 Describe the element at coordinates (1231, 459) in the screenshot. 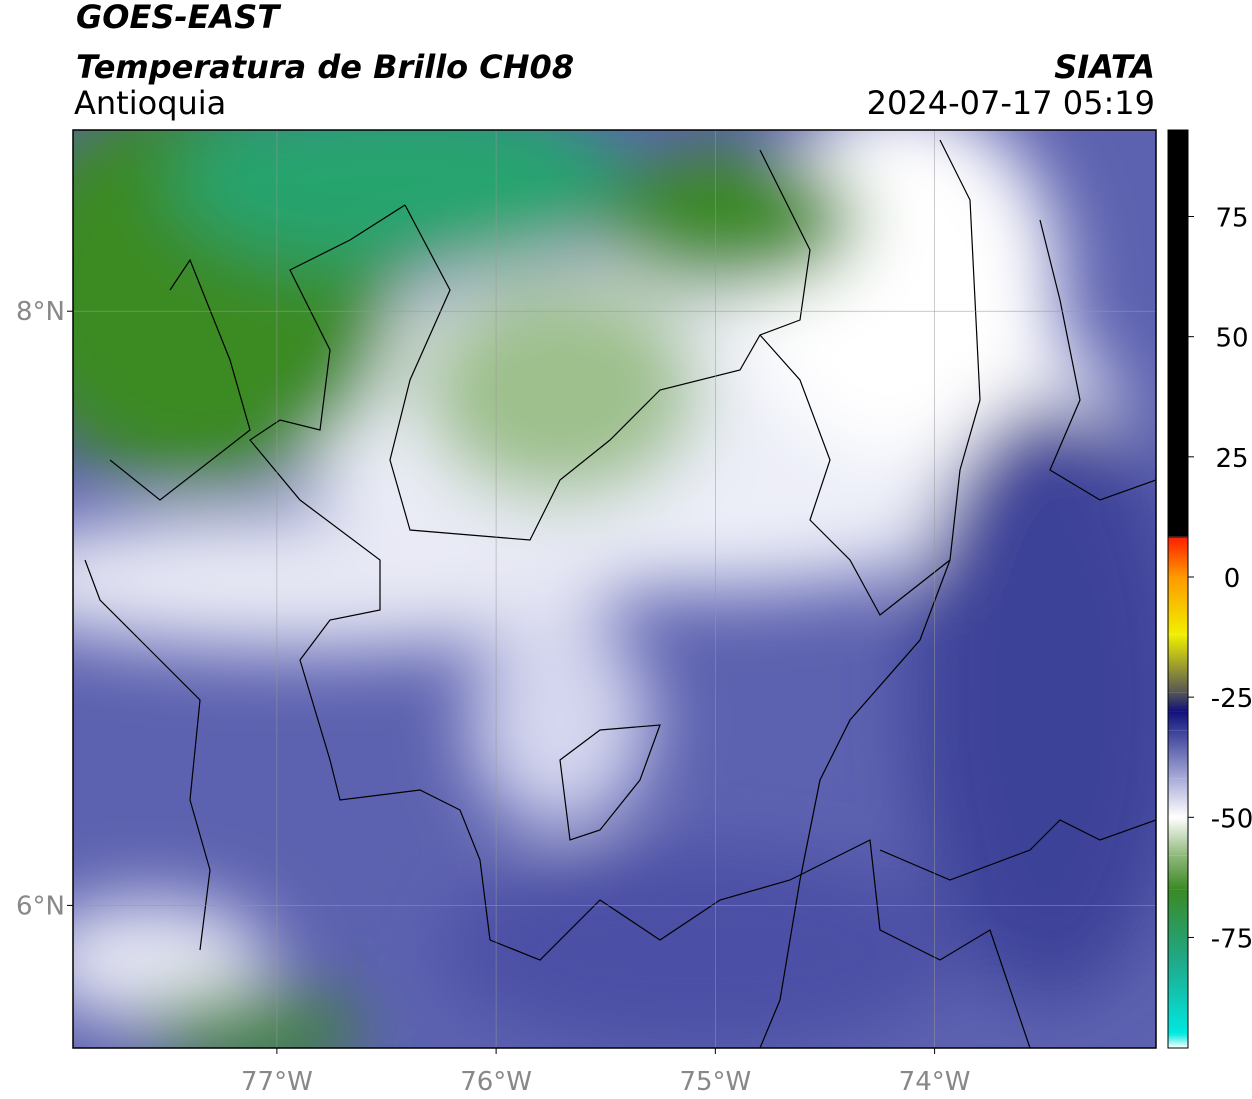

I see `colorbar-tick-label: 25` at that location.